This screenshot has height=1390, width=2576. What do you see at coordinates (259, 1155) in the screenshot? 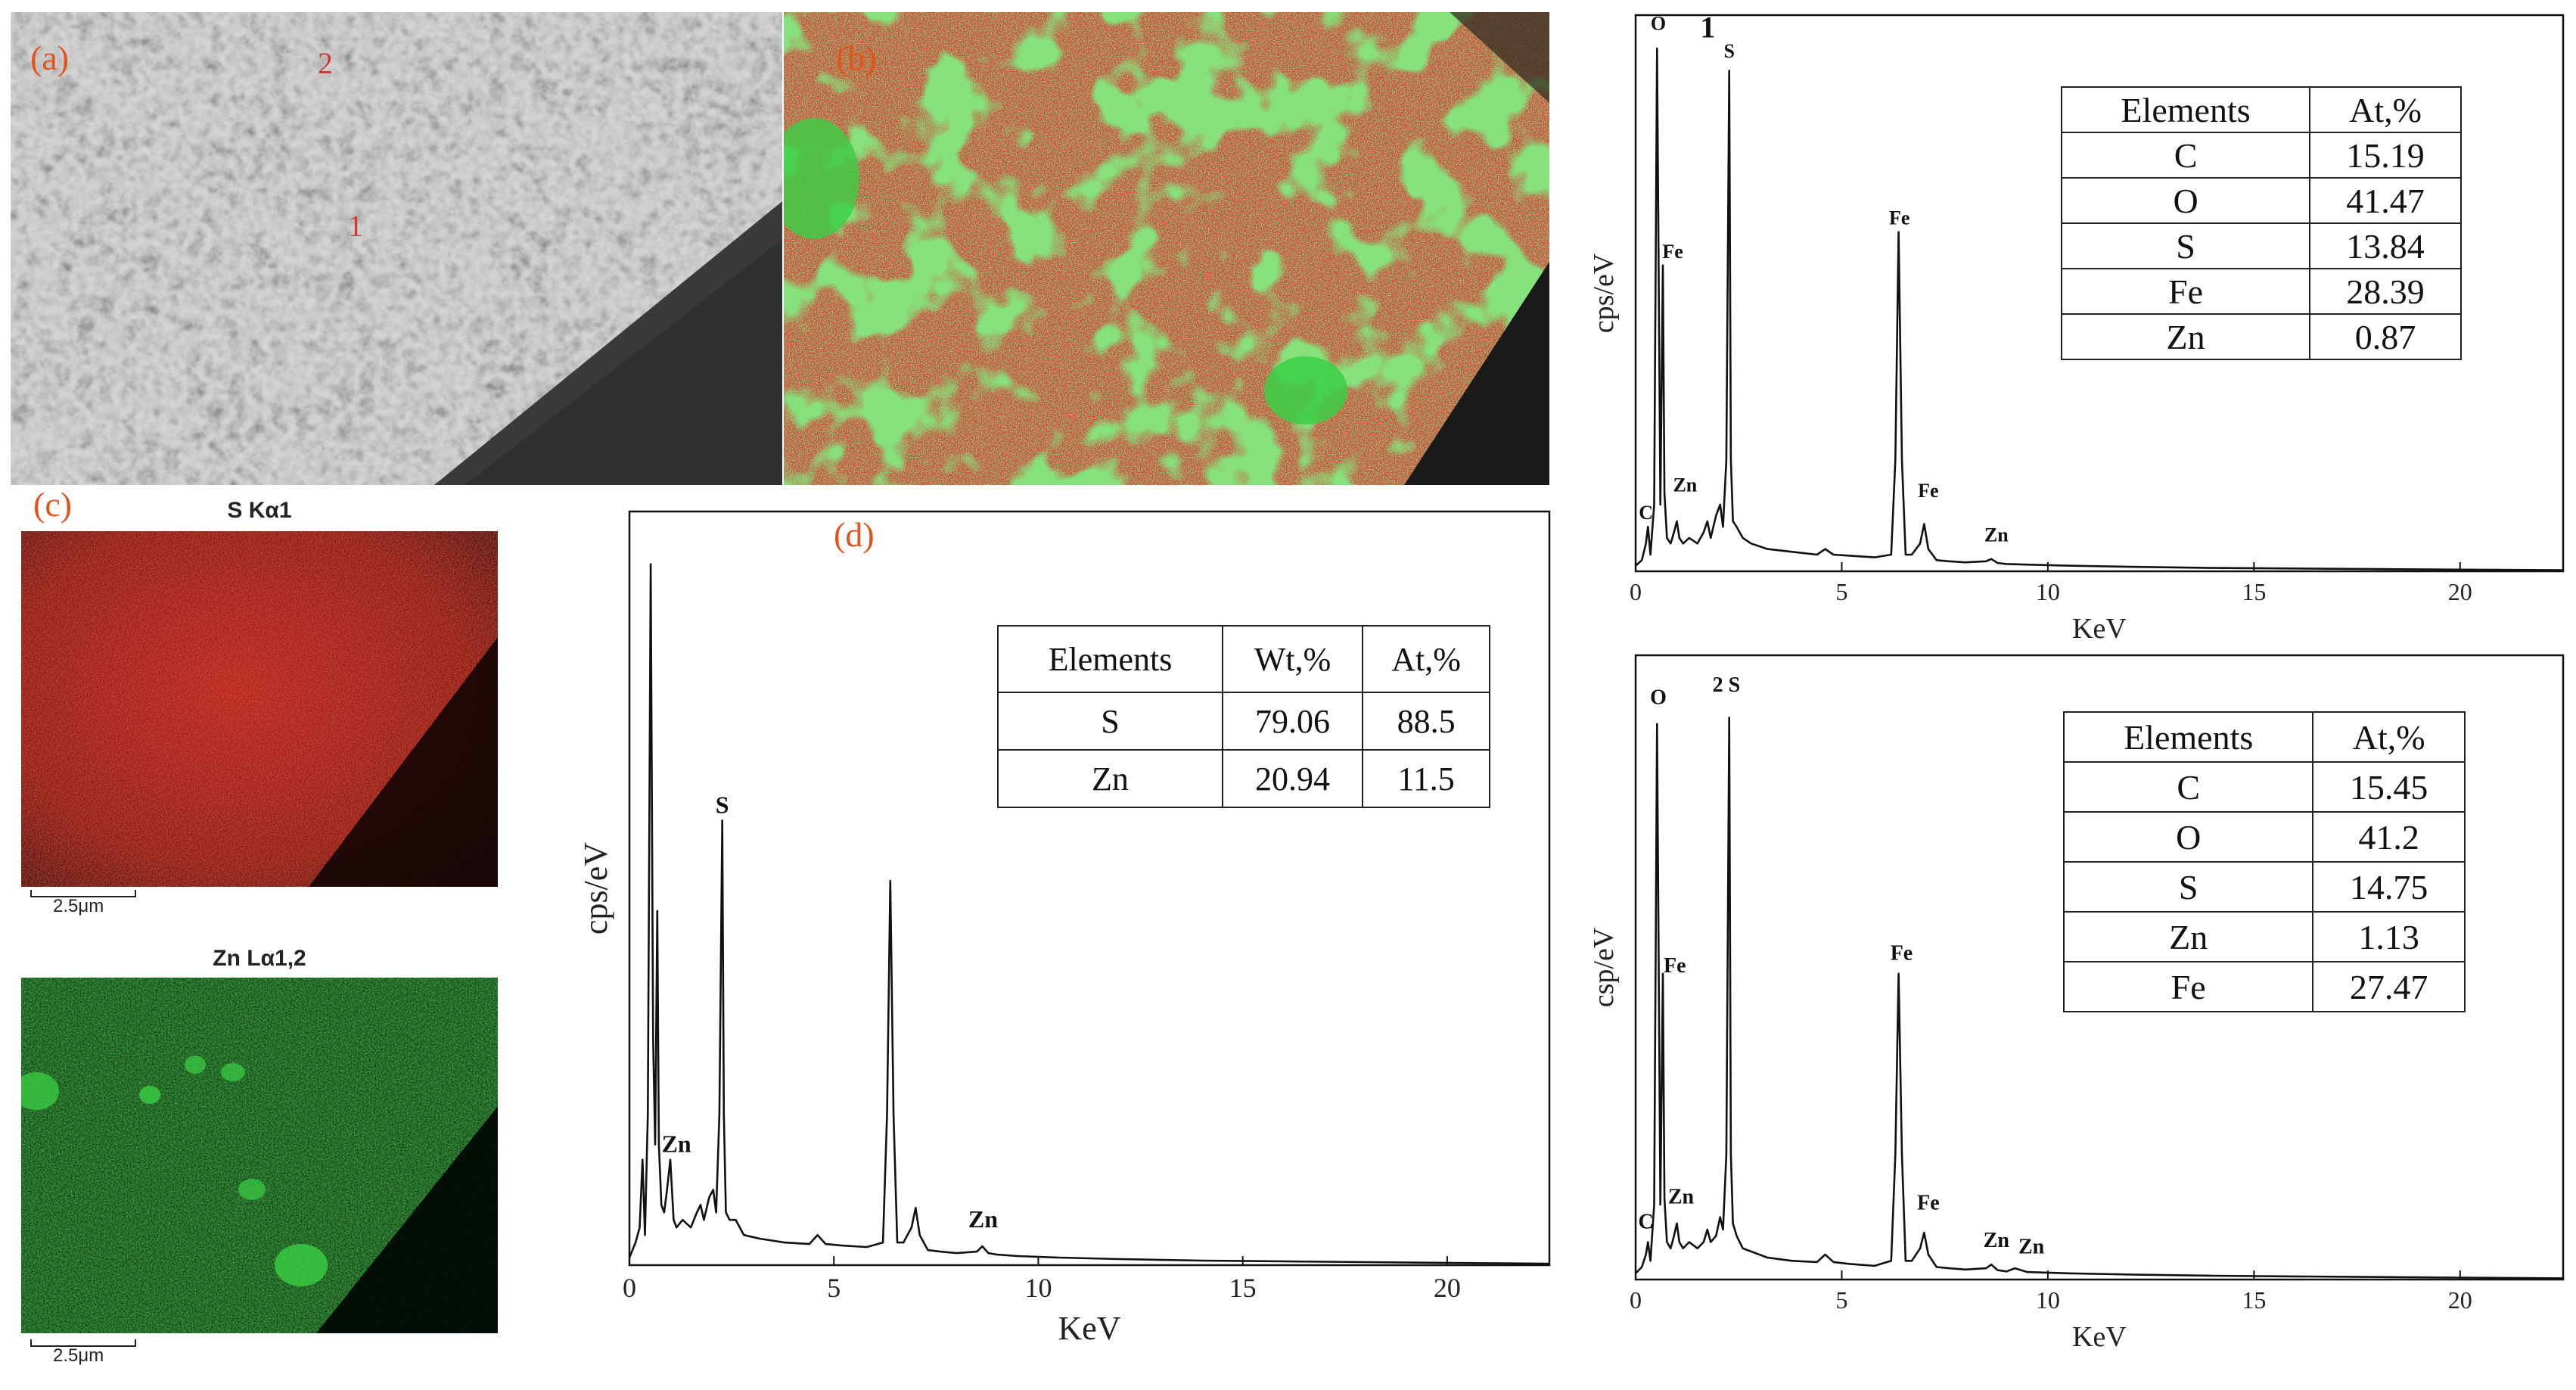
I see `zn-map` at bounding box center [259, 1155].